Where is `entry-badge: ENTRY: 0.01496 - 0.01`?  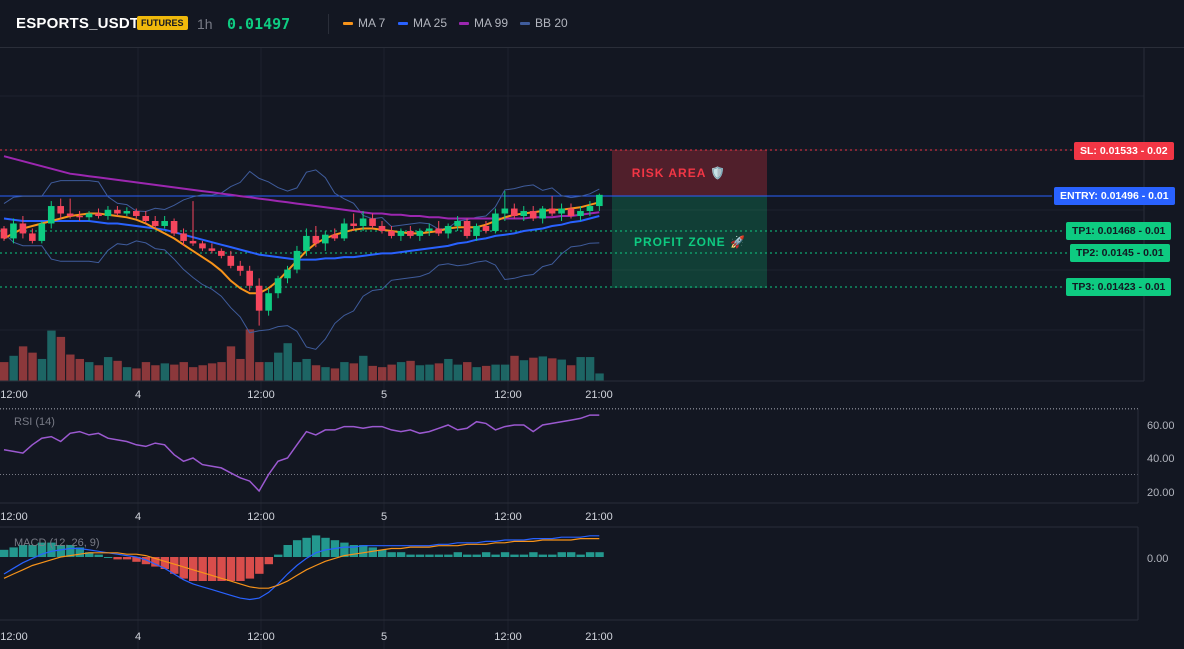 entry-badge: ENTRY: 0.01496 - 0.01 is located at coordinates (1114, 196).